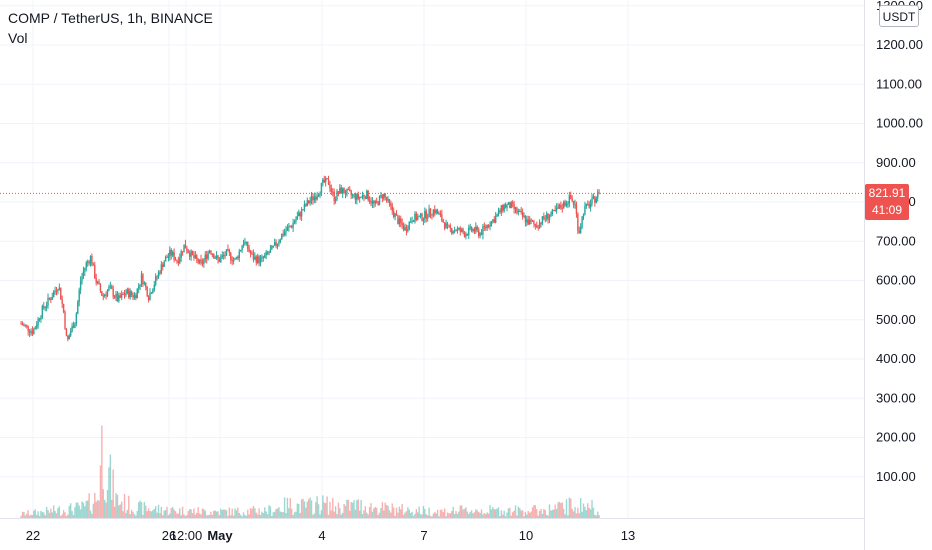 This screenshot has width=932, height=550. What do you see at coordinates (896, 358) in the screenshot?
I see `price-tick-label: 400.00` at bounding box center [896, 358].